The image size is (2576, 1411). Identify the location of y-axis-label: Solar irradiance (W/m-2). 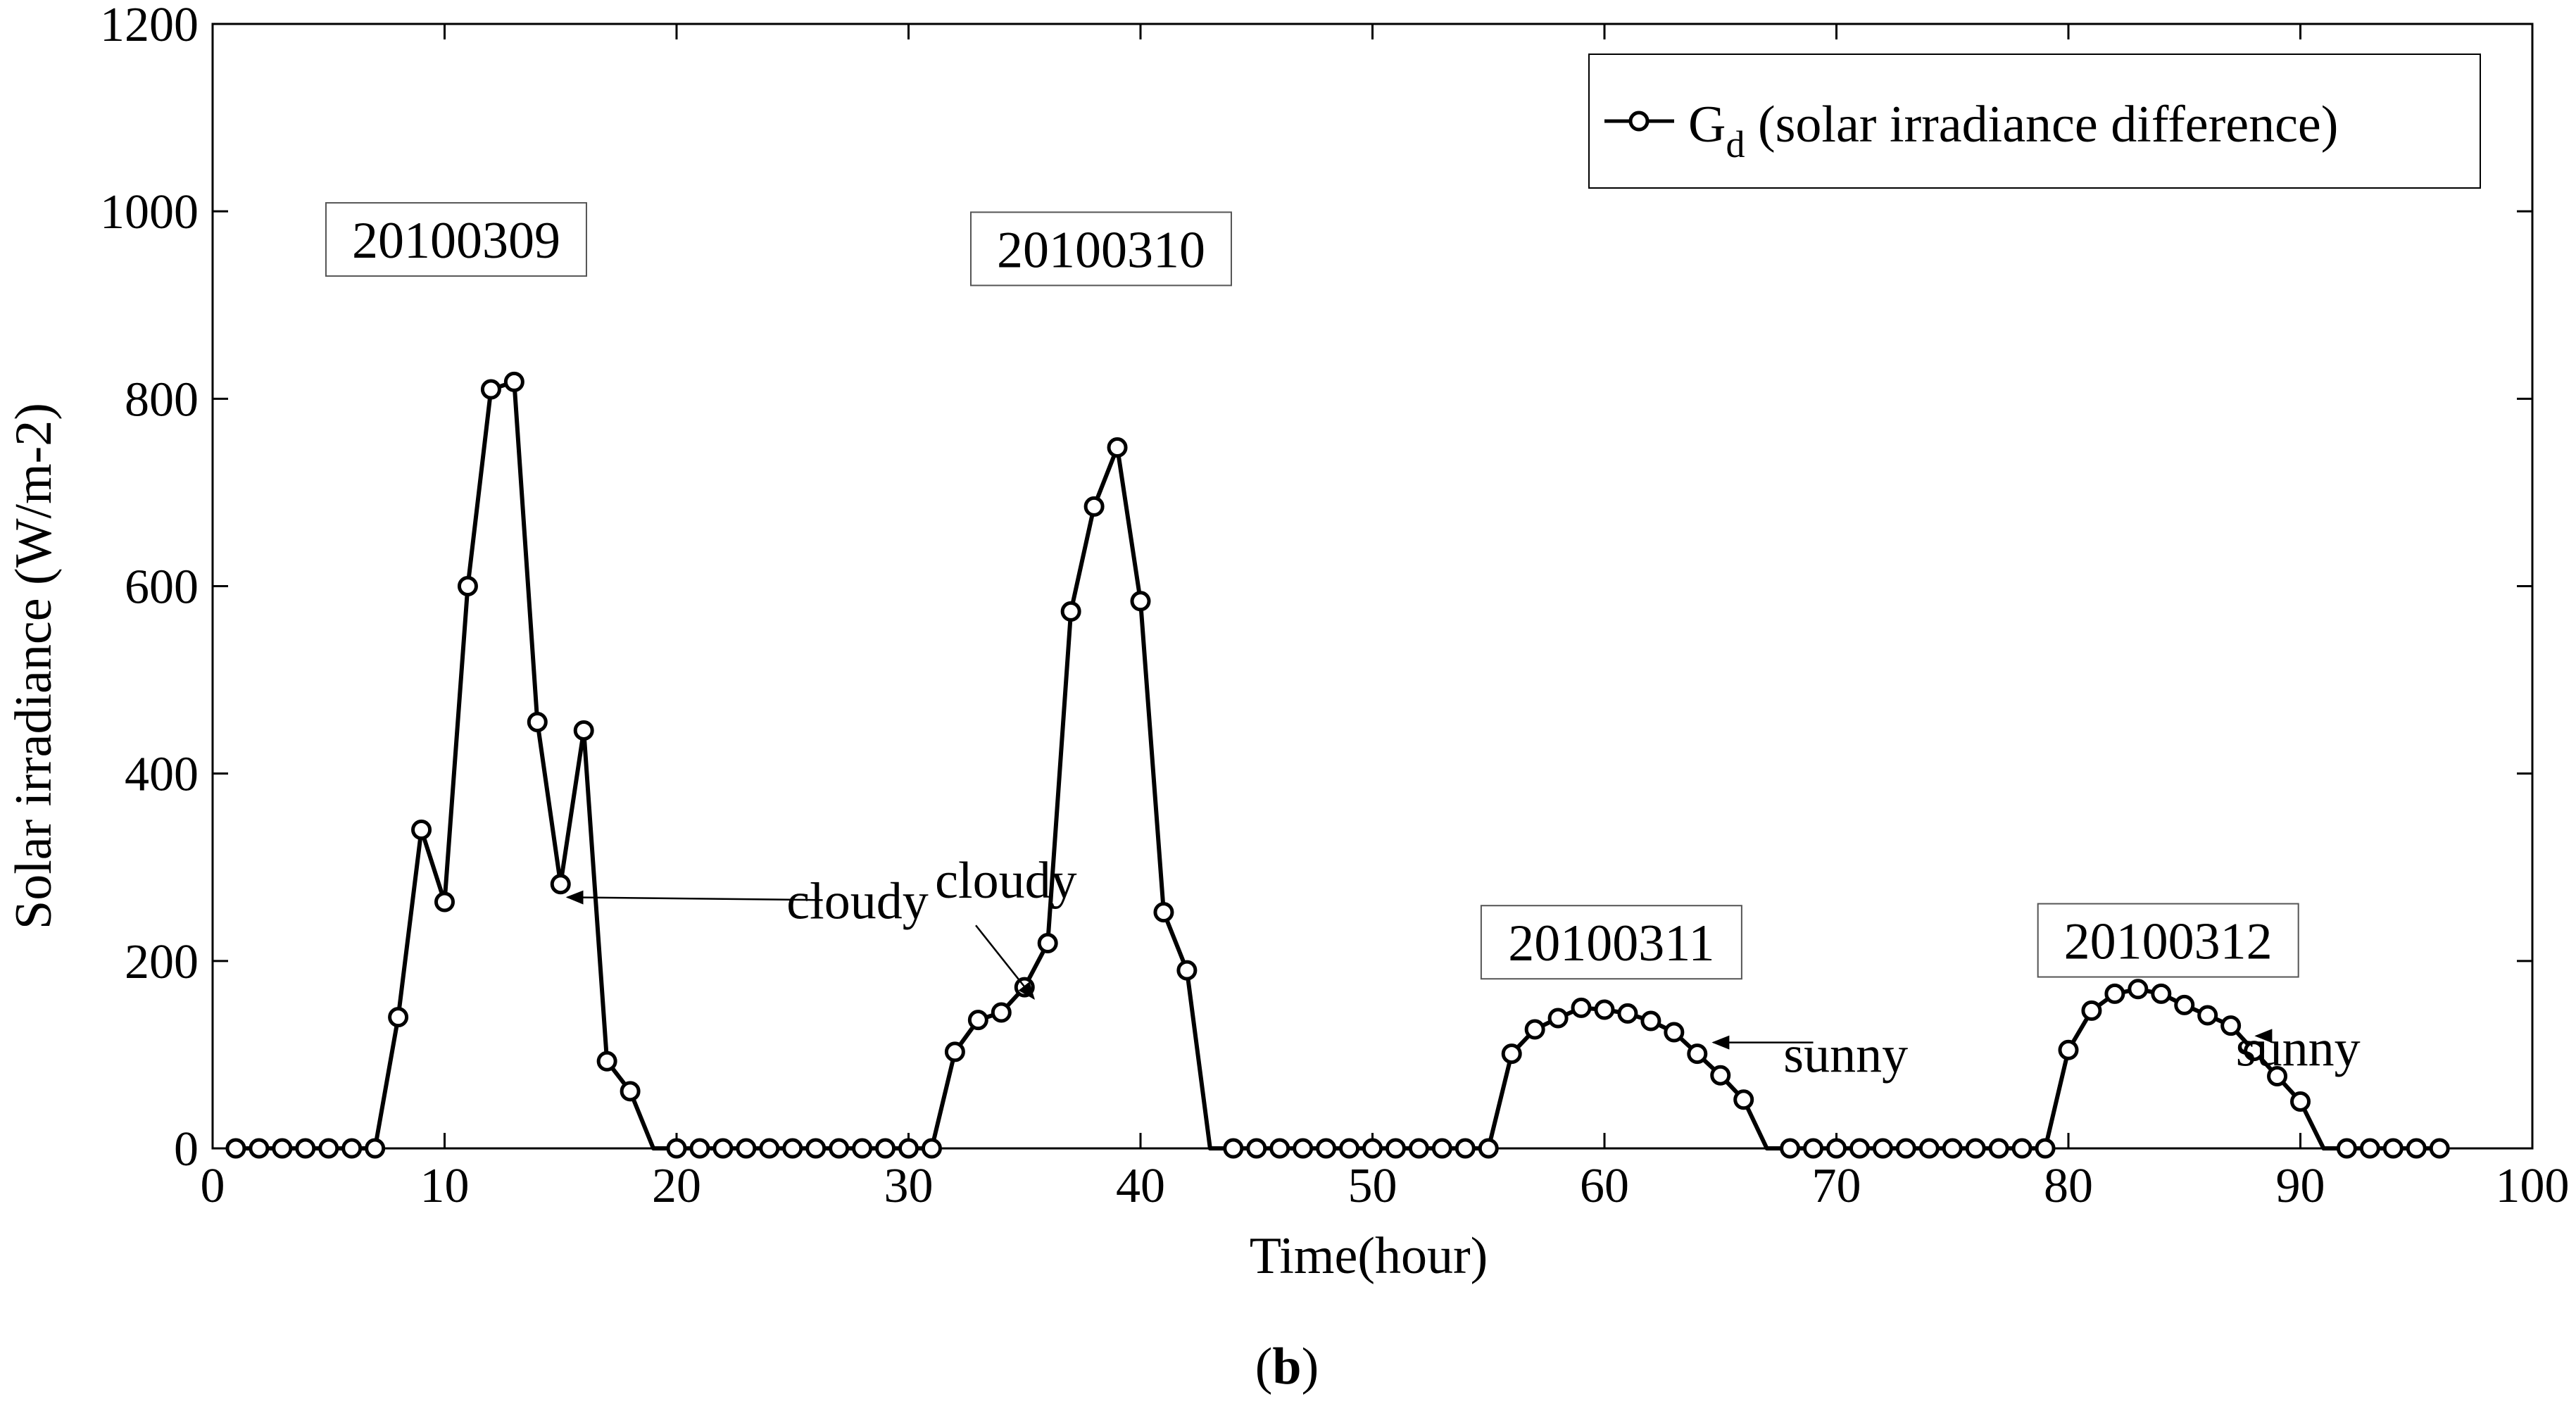
(34, 666).